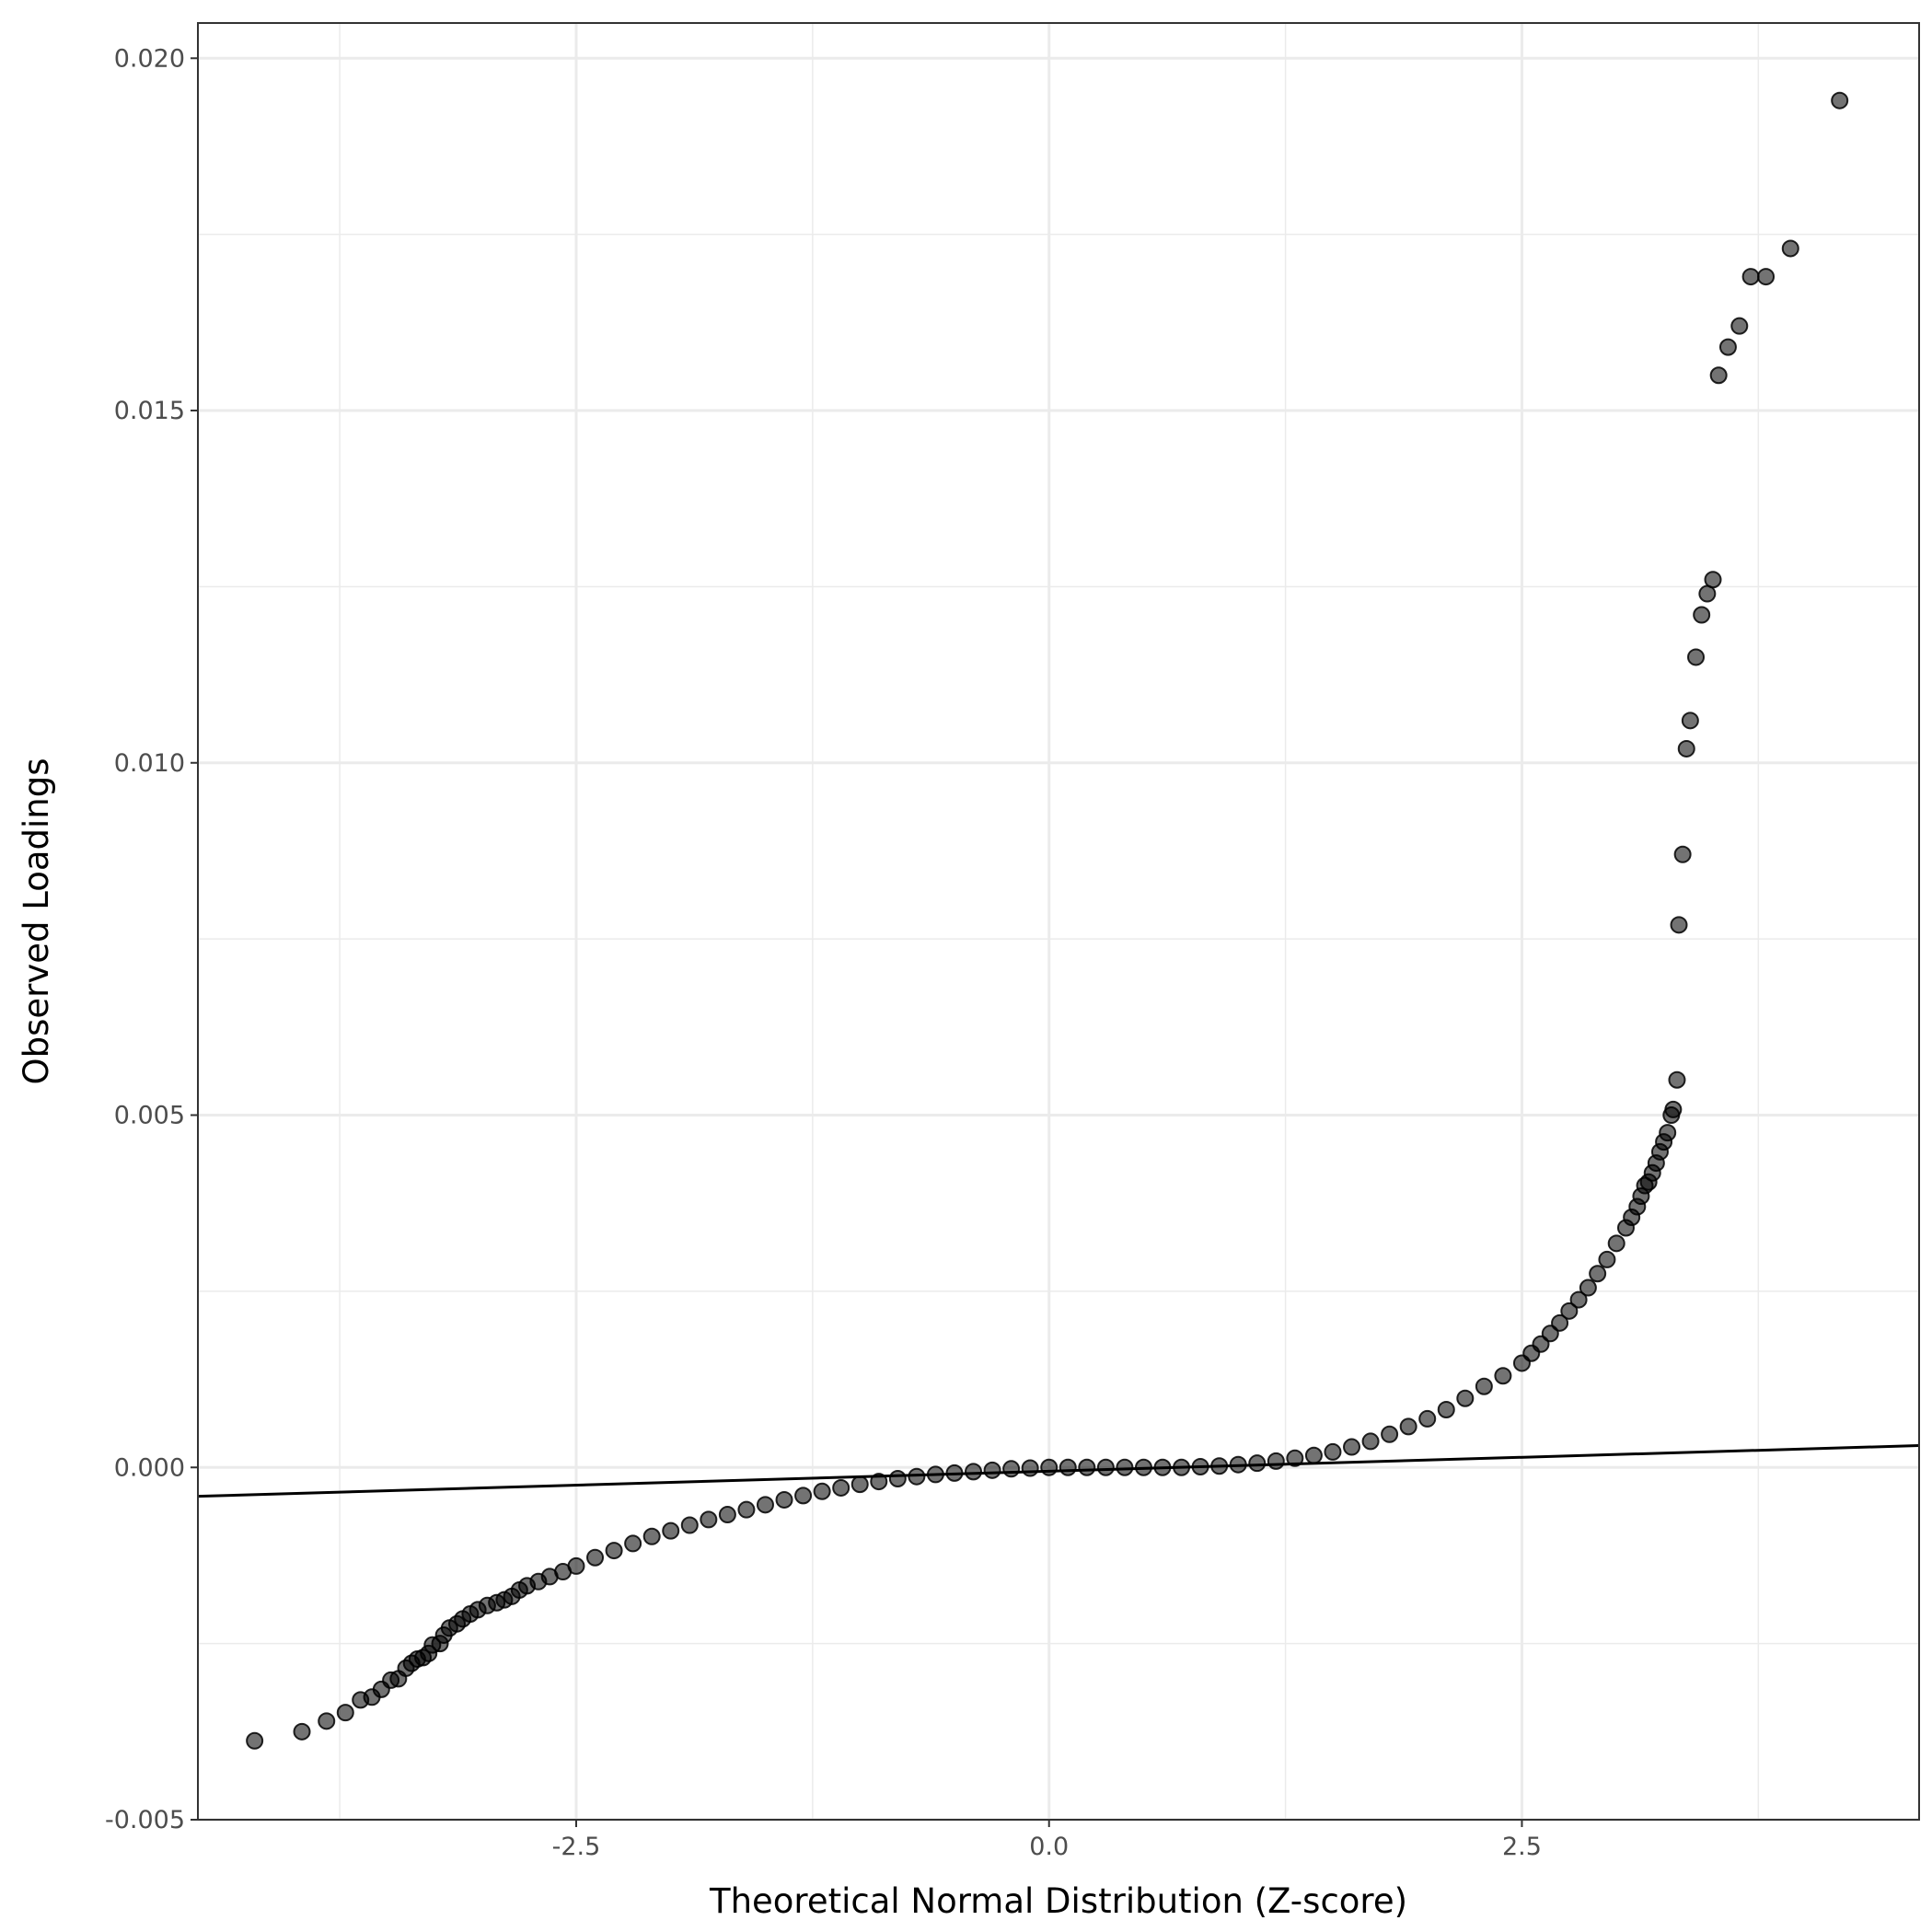 The width and height of the screenshot is (1932, 1932). What do you see at coordinates (150, 764) in the screenshot?
I see `y-tick-label: 0.010` at bounding box center [150, 764].